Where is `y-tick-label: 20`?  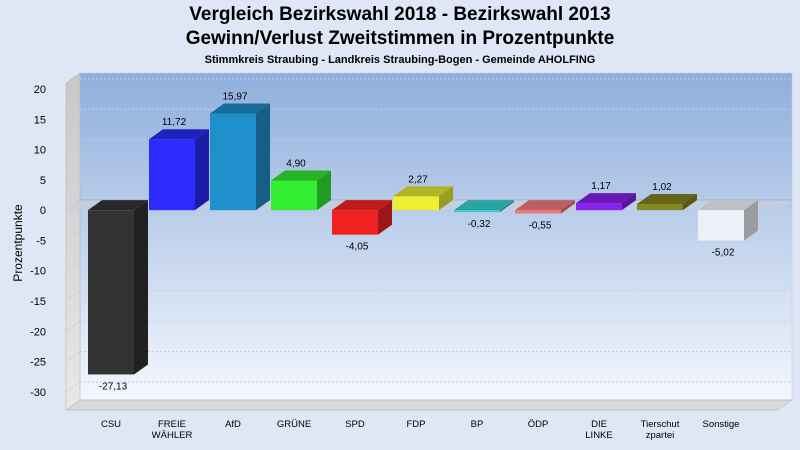
y-tick-label: 20 is located at coordinates (40, 90).